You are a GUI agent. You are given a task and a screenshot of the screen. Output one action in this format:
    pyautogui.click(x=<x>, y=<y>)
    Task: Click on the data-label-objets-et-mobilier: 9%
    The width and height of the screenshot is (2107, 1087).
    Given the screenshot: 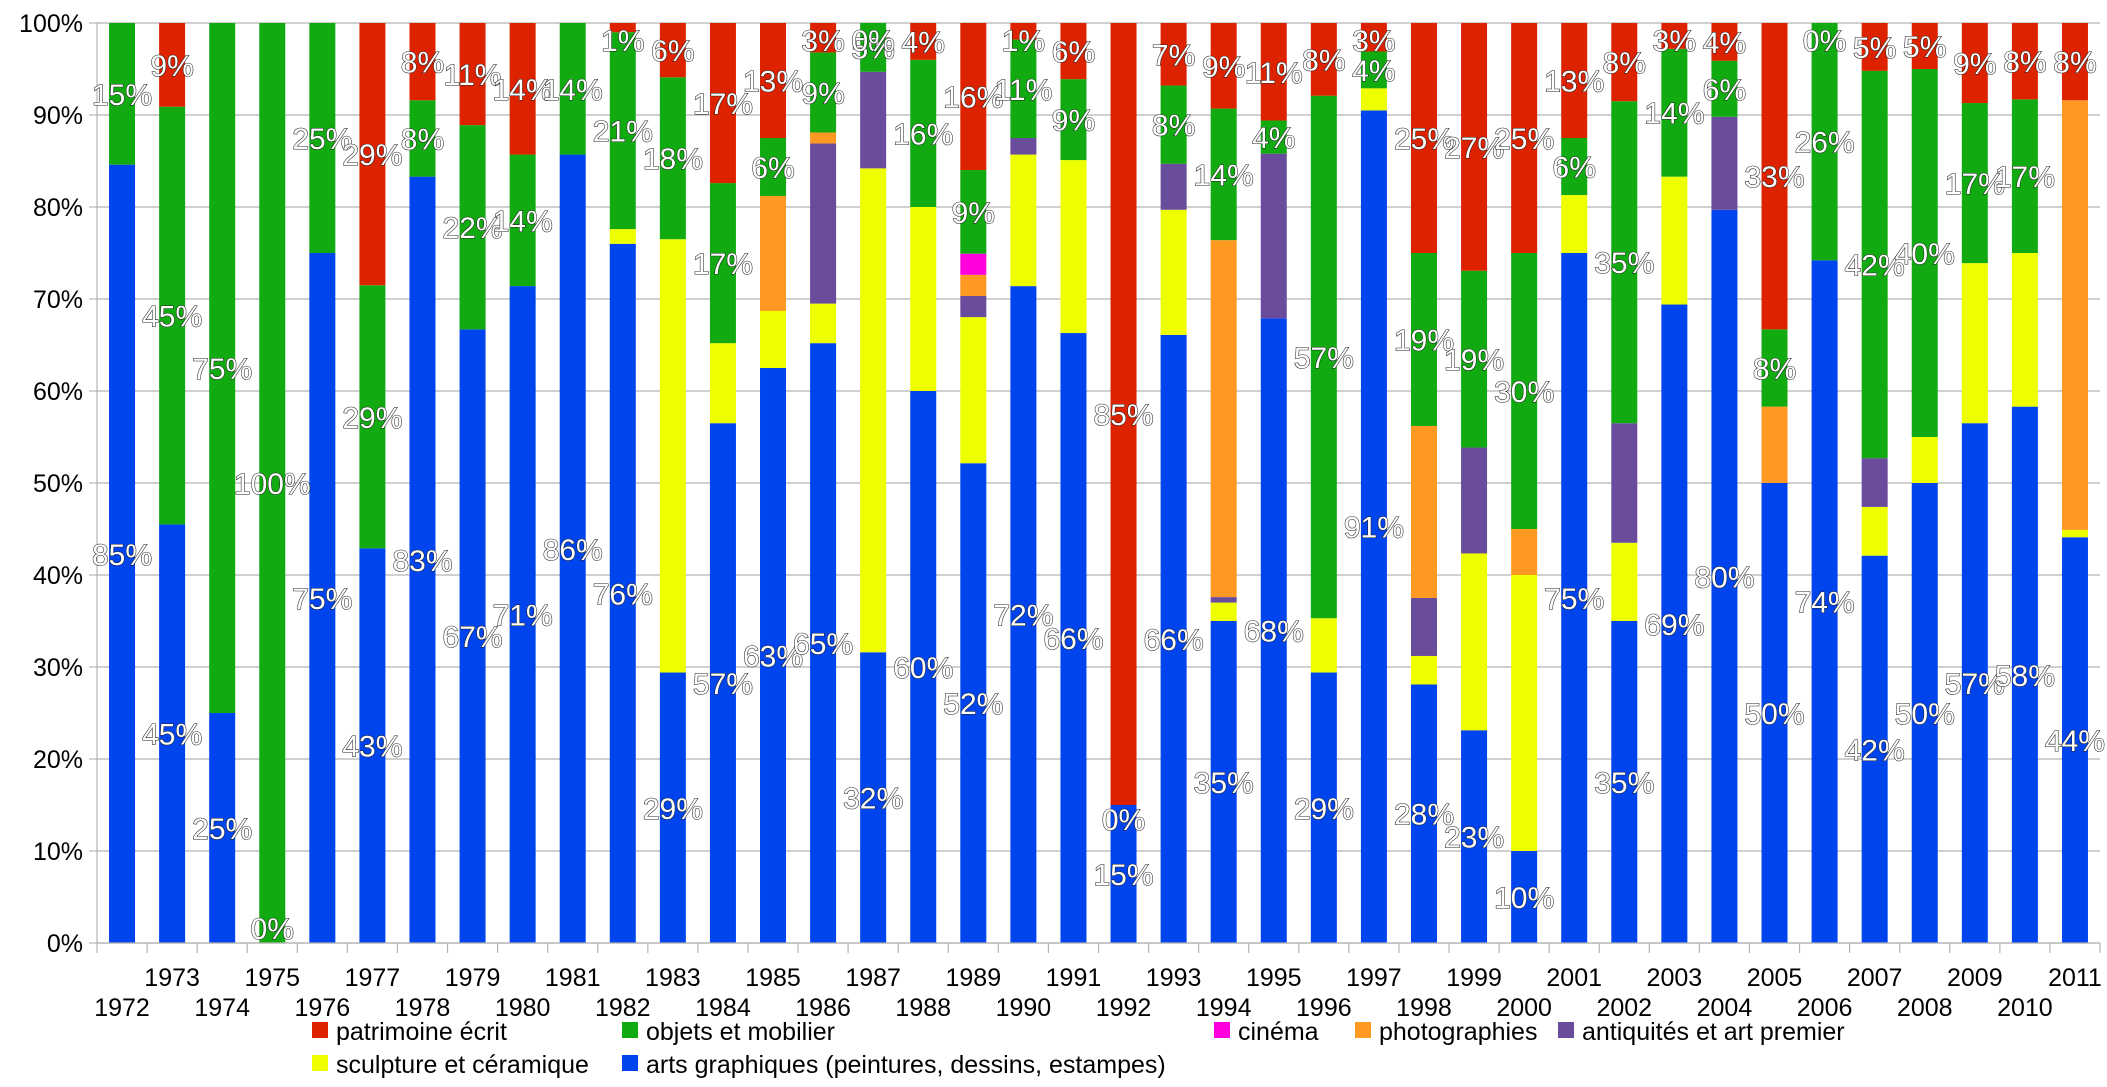 What is the action you would take?
    pyautogui.click(x=1073, y=121)
    